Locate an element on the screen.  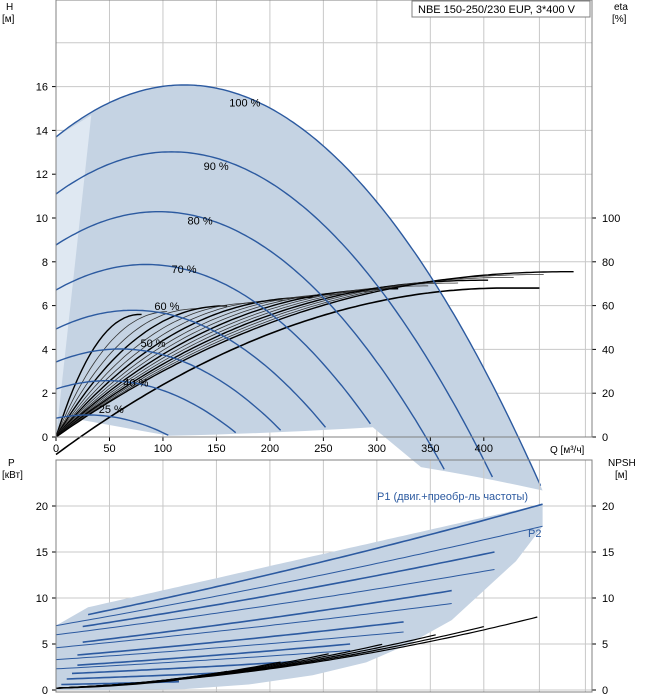
y-right-tick-label: 0 is located at coordinates (605, 438).